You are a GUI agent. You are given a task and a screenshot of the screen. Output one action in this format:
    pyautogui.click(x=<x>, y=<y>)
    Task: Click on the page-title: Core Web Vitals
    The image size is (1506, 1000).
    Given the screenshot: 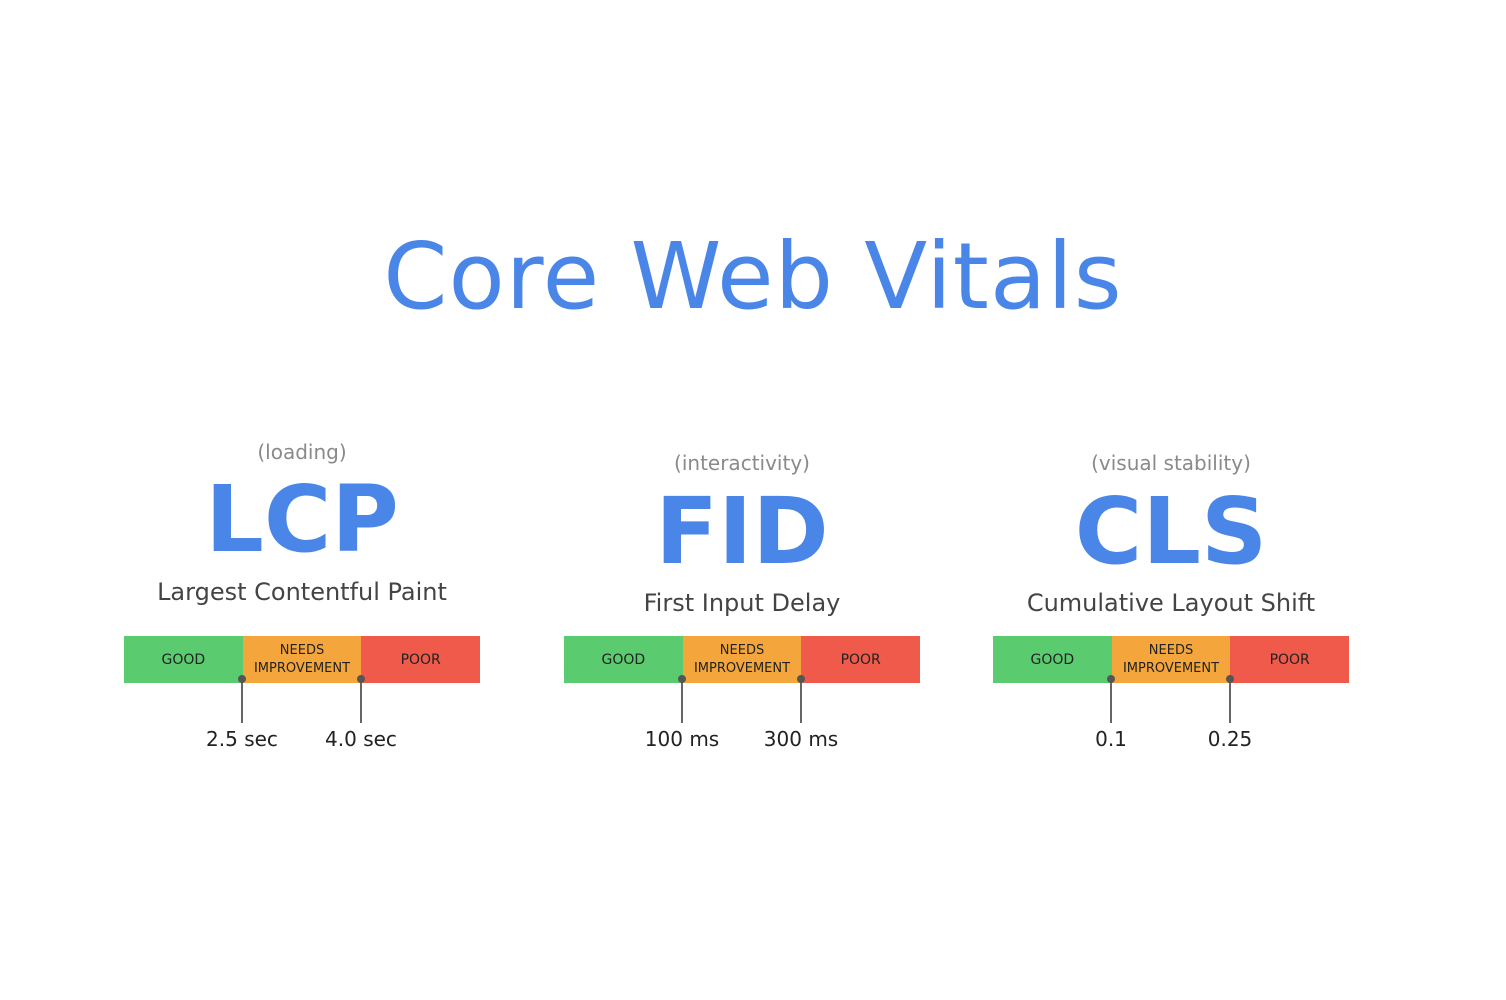 What is the action you would take?
    pyautogui.click(x=753, y=276)
    